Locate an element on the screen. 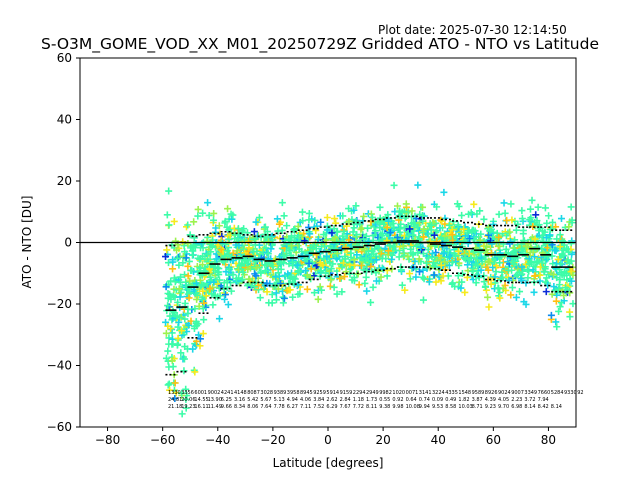 The height and width of the screenshot is (480, 640). bin-count-label: 0071 is located at coordinates (412, 393).